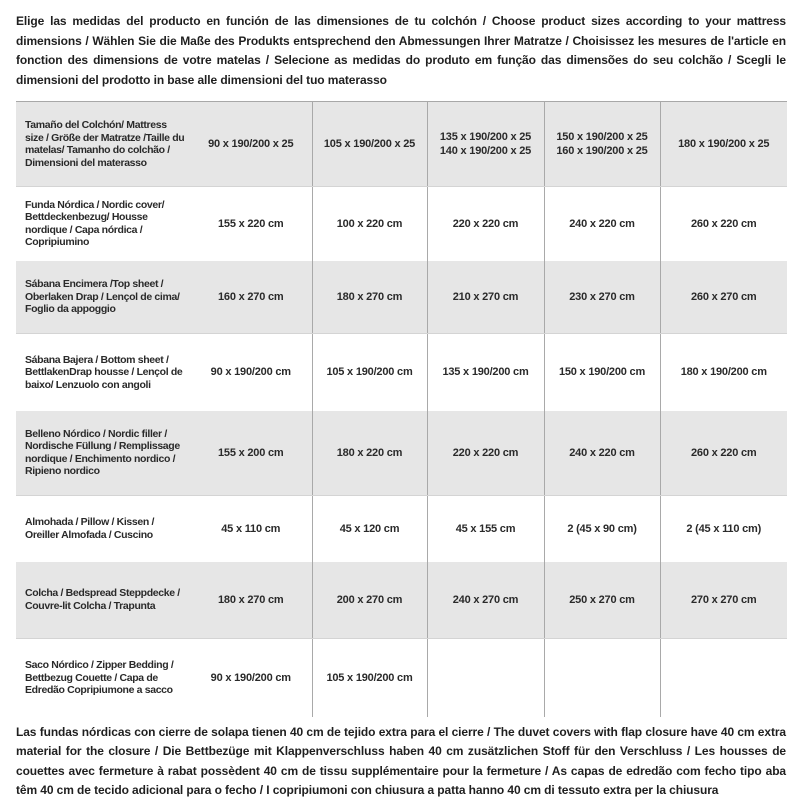  Describe the element at coordinates (723, 528) in the screenshot. I see `size-value-cell: 2 (45 x 110 cm)` at that location.